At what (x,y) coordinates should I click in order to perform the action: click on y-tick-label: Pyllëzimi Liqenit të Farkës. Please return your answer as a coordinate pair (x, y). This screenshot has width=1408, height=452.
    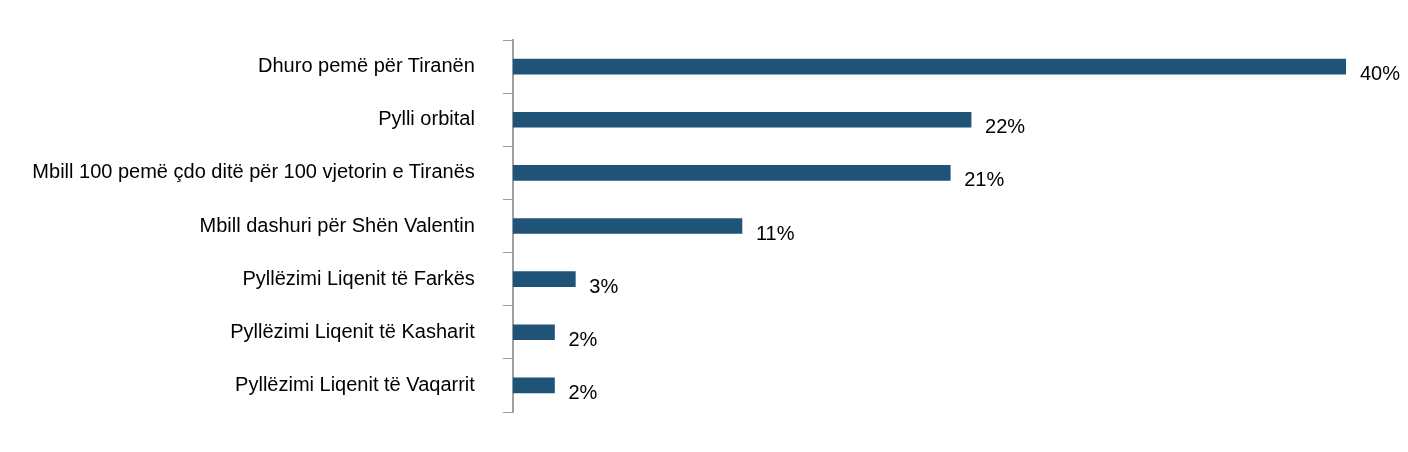
    Looking at the image, I should click on (358, 277).